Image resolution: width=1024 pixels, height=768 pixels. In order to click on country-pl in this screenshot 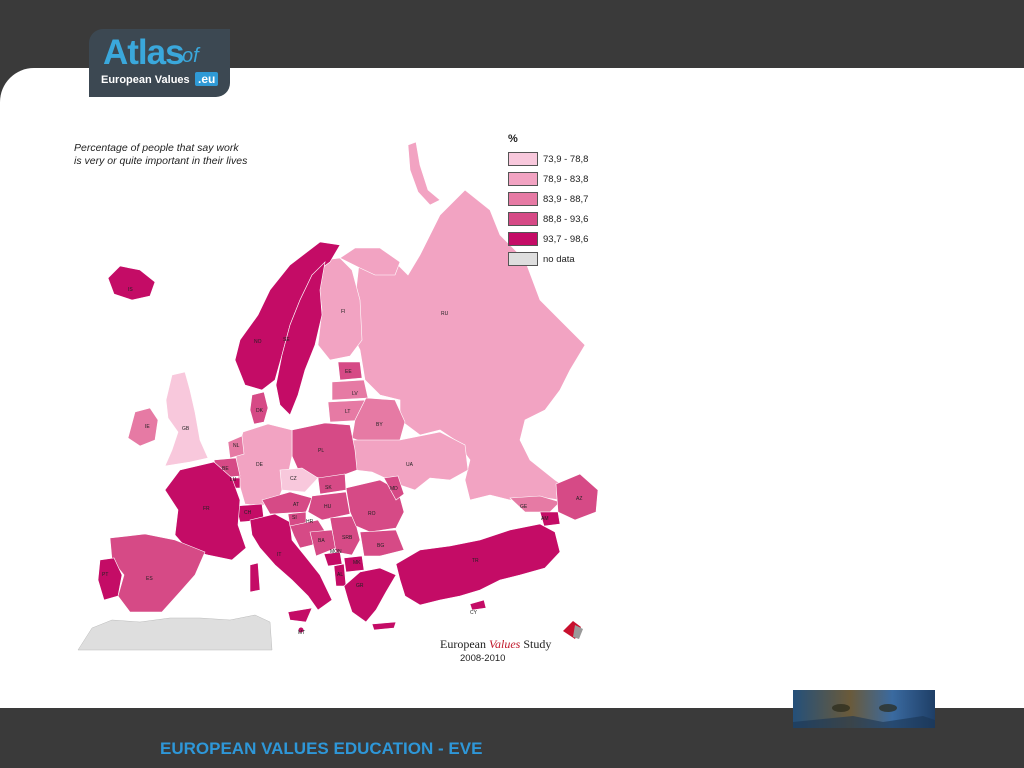, I will do `click(324, 451)`.